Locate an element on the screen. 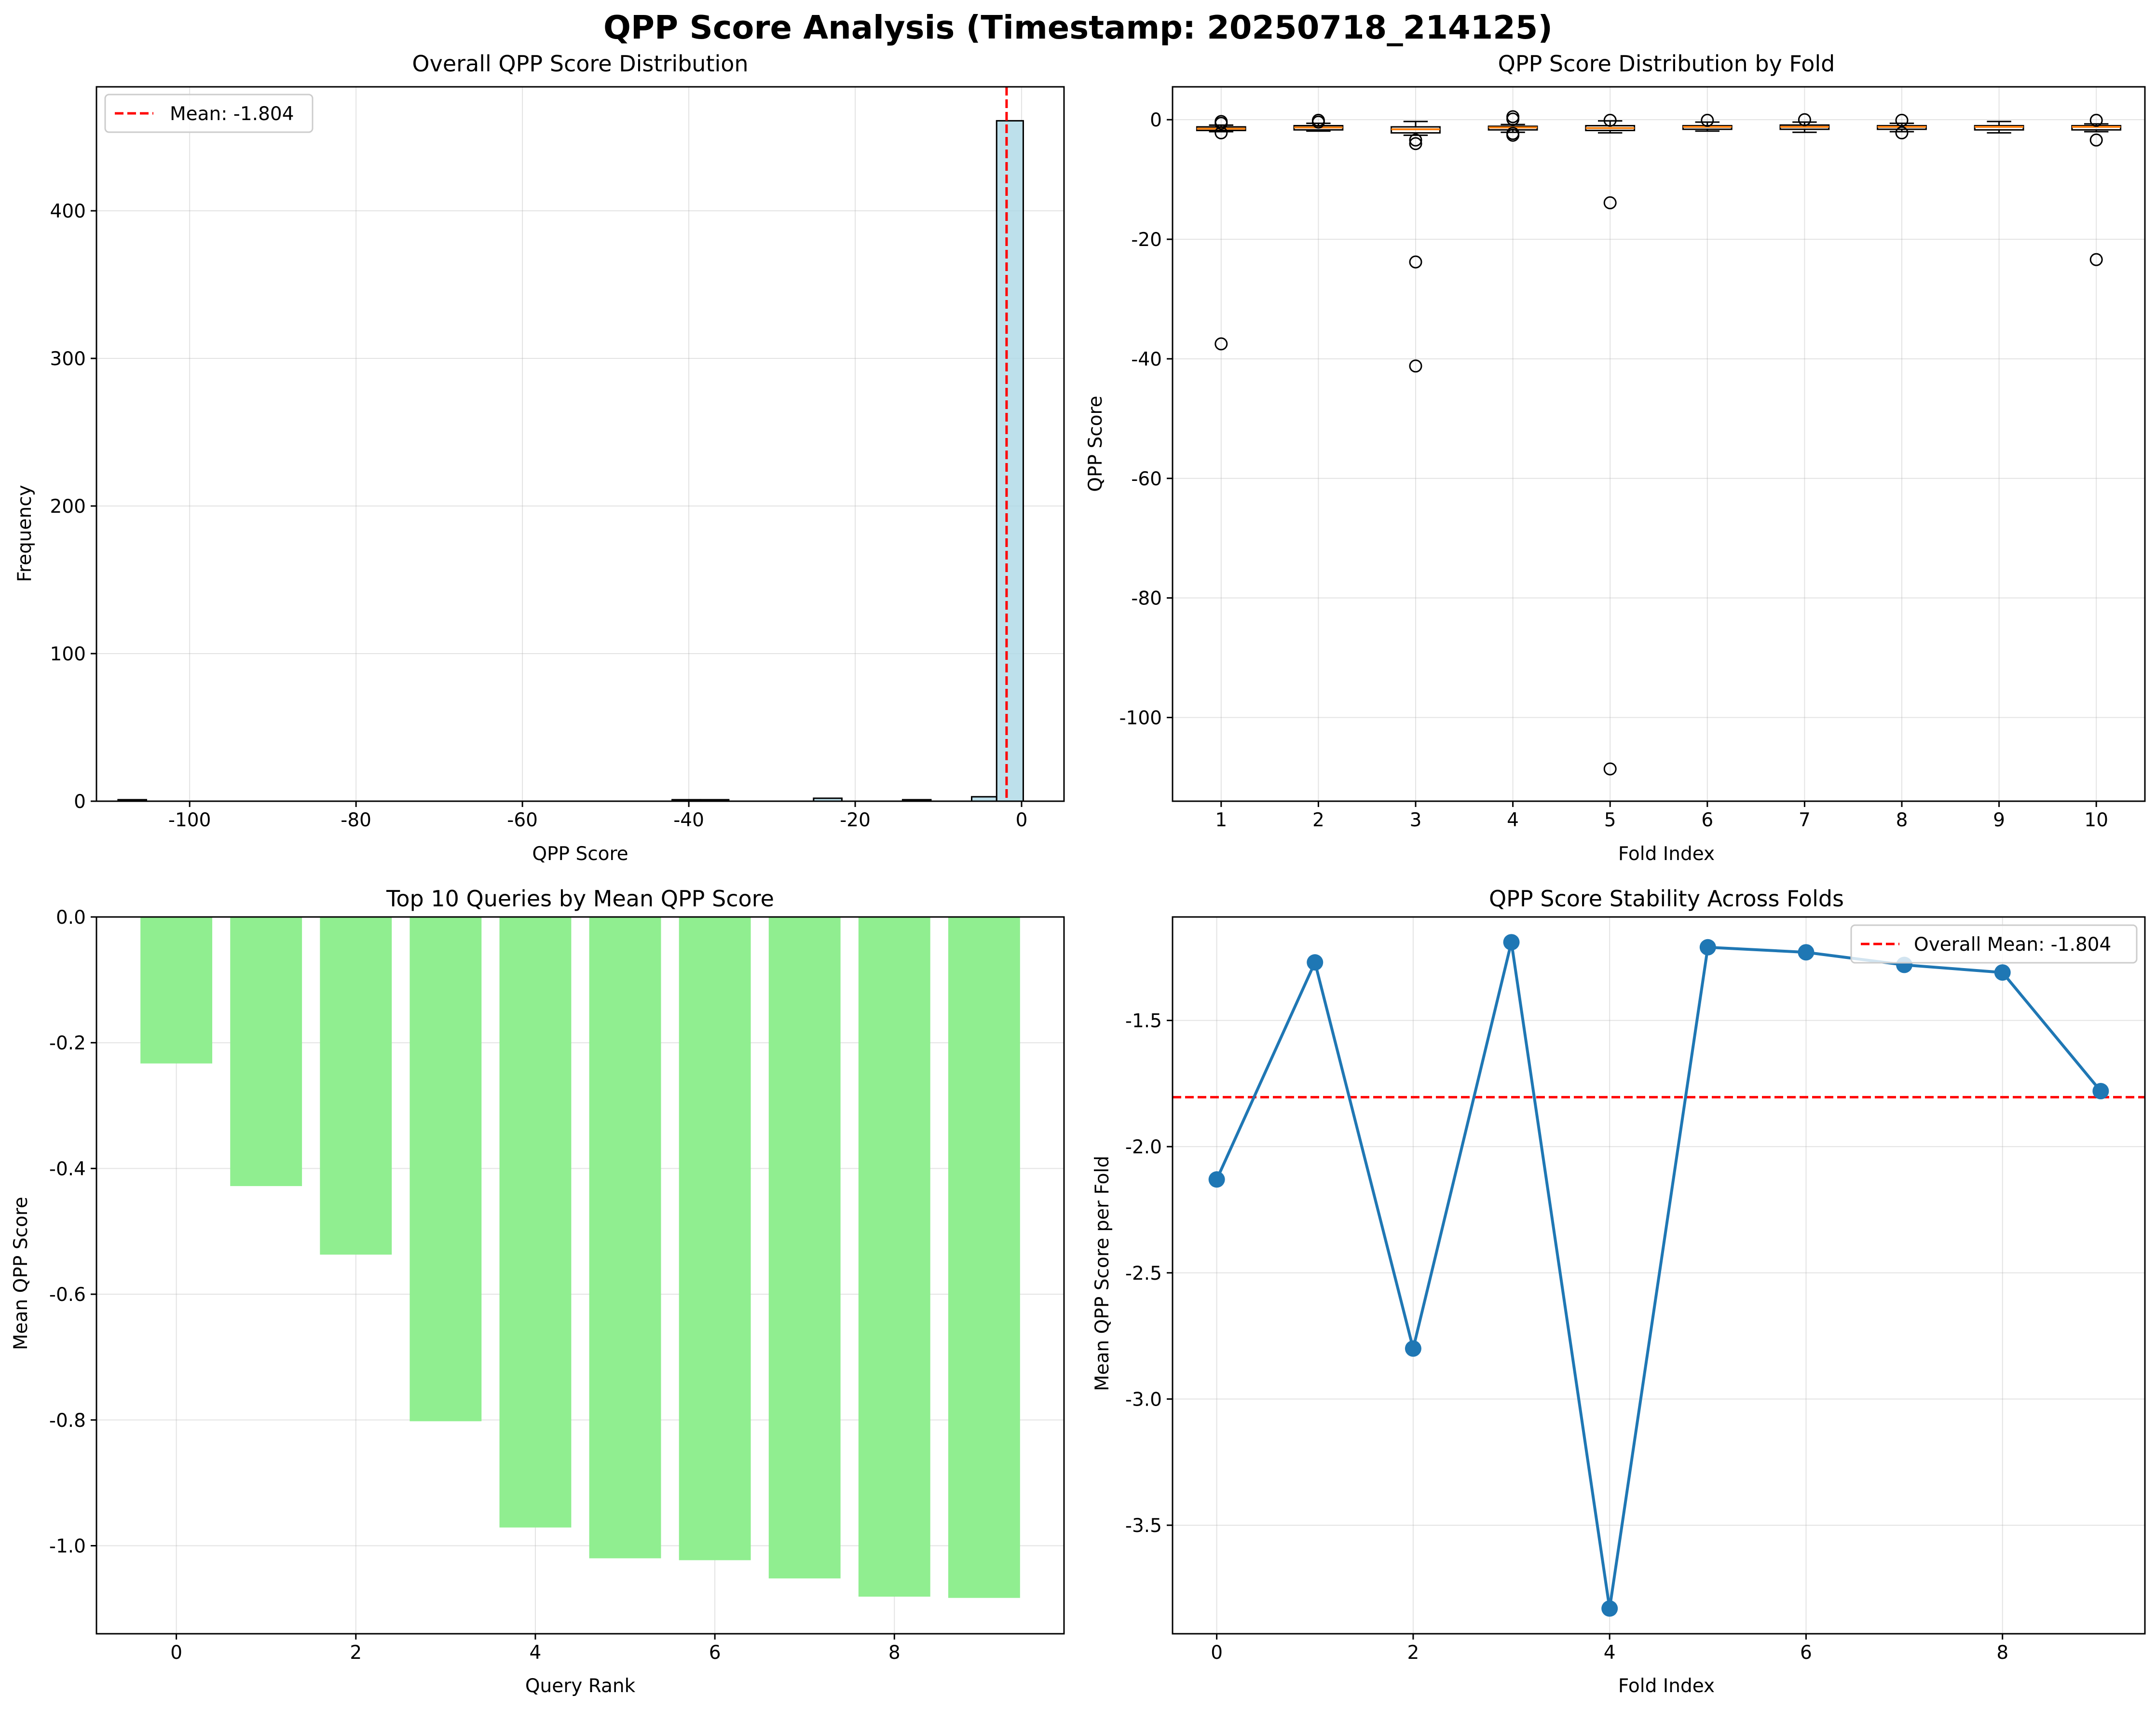 The width and height of the screenshot is (2156, 1709). boxplot-x-tick: 6 is located at coordinates (1707, 820).